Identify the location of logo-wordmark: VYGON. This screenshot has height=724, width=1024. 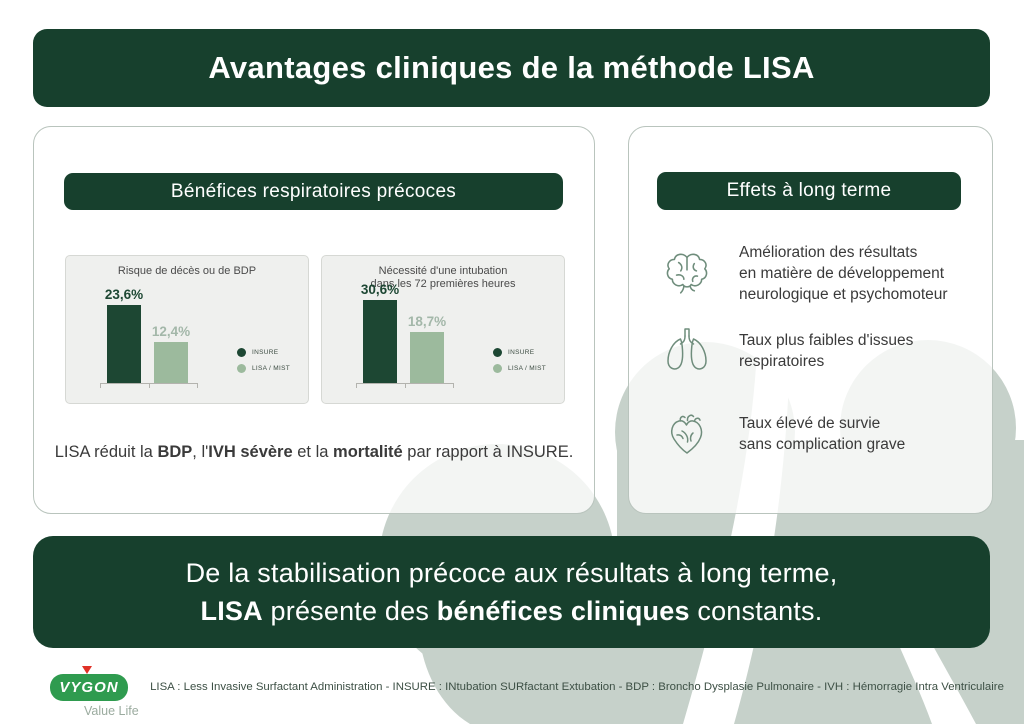
(89, 687).